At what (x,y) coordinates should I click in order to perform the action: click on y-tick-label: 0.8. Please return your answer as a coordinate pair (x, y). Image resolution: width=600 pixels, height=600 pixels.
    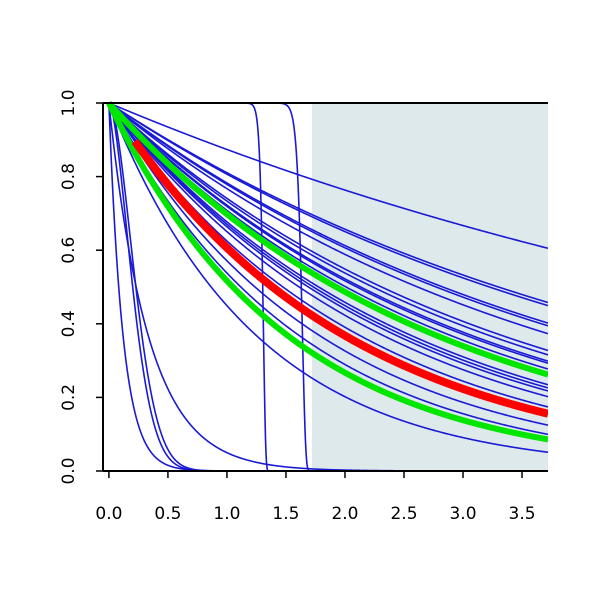
    Looking at the image, I should click on (69, 176).